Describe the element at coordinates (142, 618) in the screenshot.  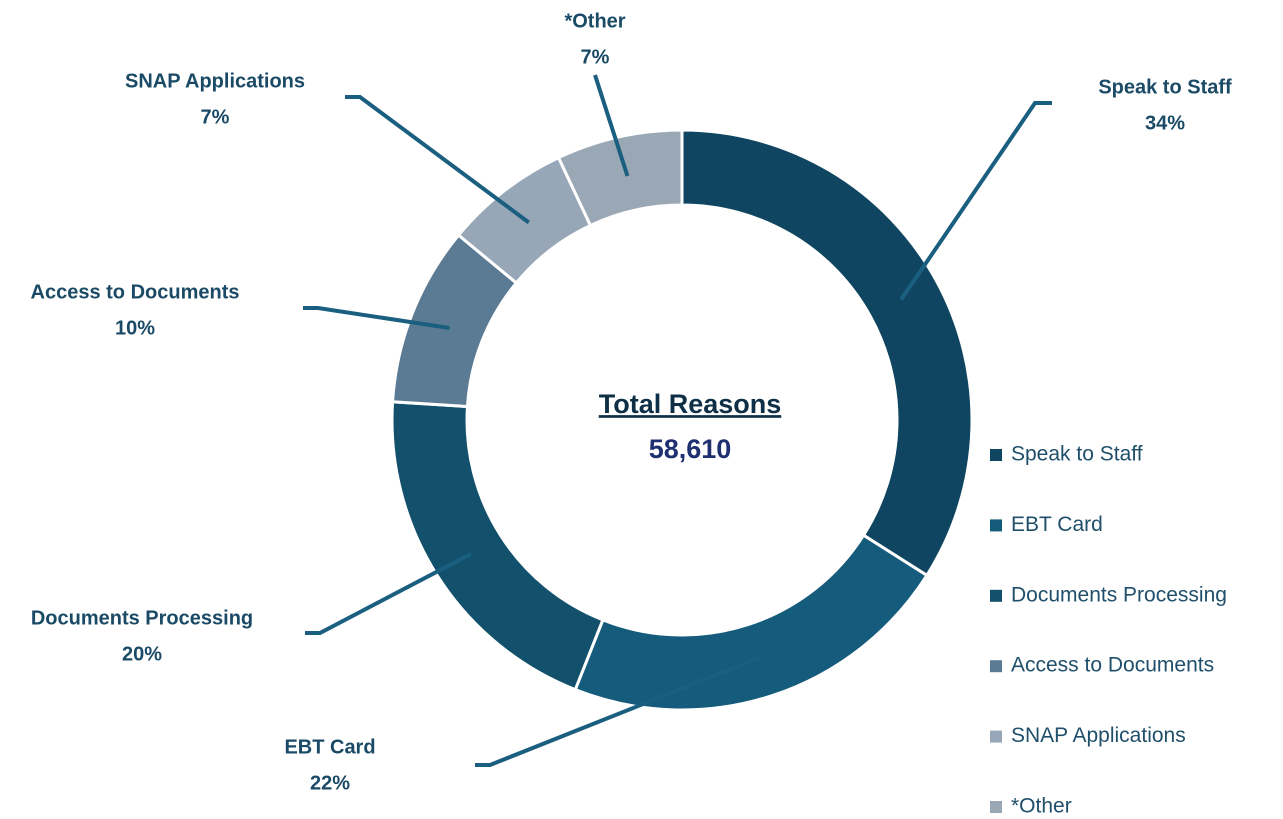
I see `slice-label: Documents Processing` at that location.